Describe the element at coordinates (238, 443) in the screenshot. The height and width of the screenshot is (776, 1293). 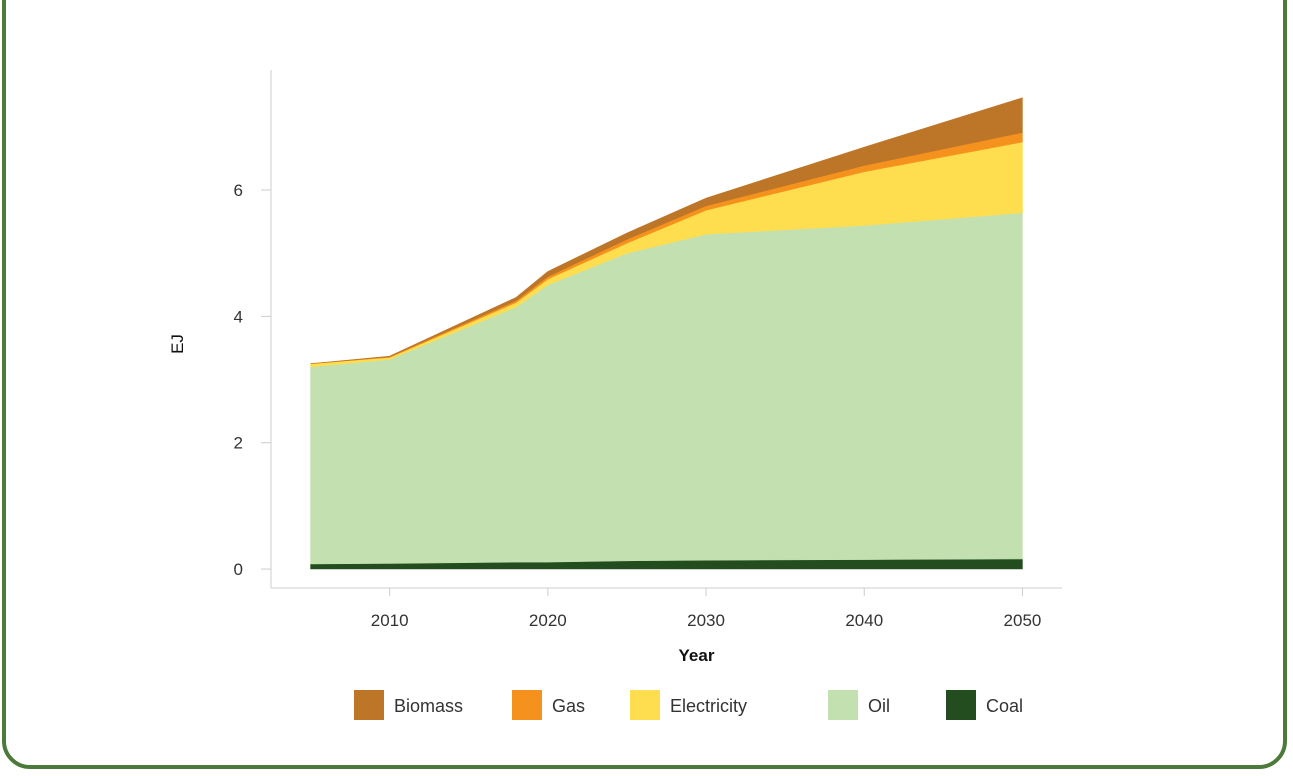
I see `y-tick-label: 2` at that location.